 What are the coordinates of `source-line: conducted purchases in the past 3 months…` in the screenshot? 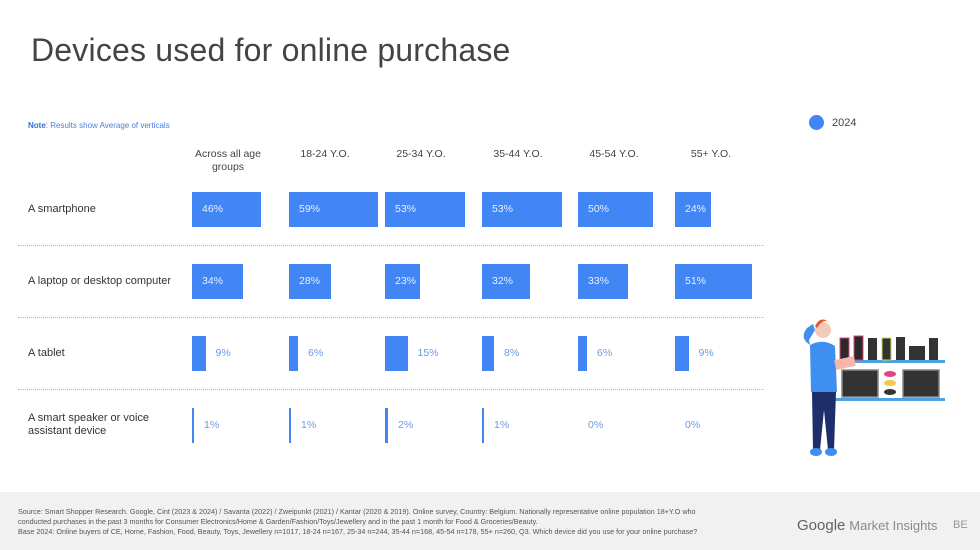 It's located at (278, 521).